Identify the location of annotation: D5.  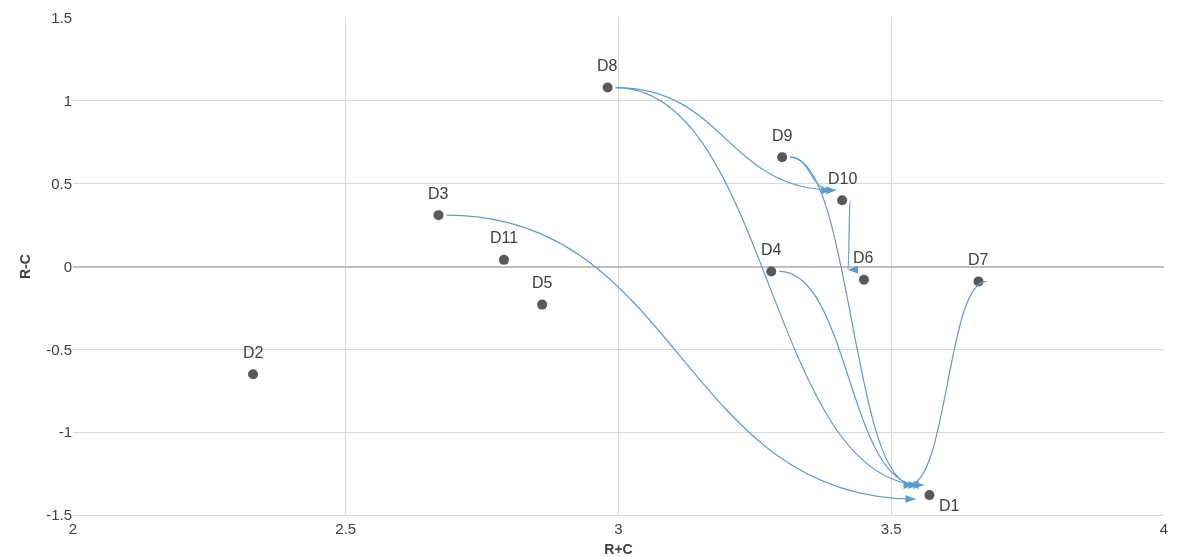
(542, 282).